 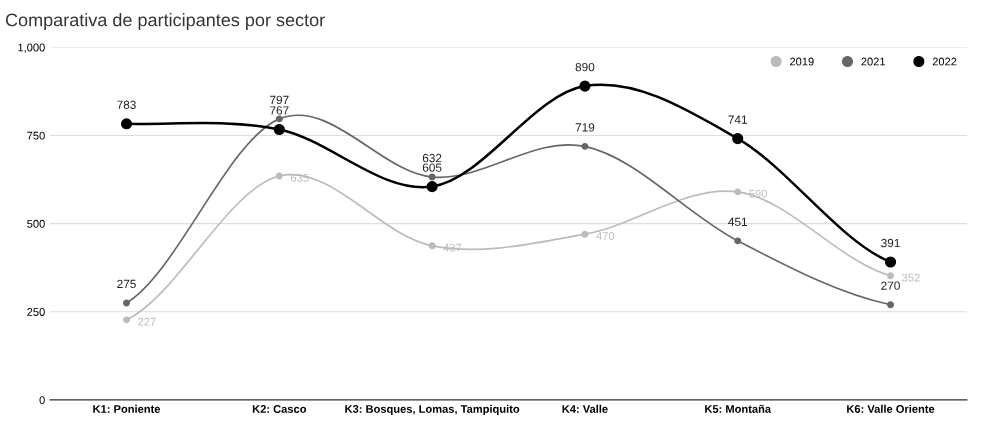 I want to click on data-label: 632, so click(x=432, y=158).